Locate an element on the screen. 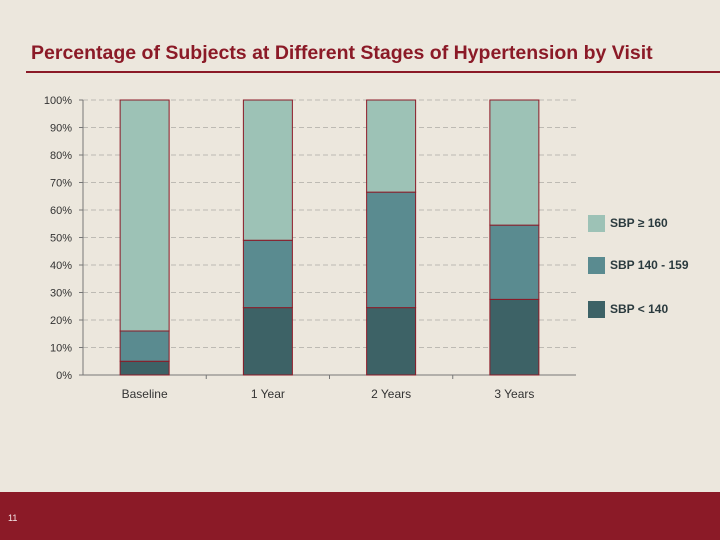 The width and height of the screenshot is (720, 540). x-tick-label: 3 Years is located at coordinates (514, 394).